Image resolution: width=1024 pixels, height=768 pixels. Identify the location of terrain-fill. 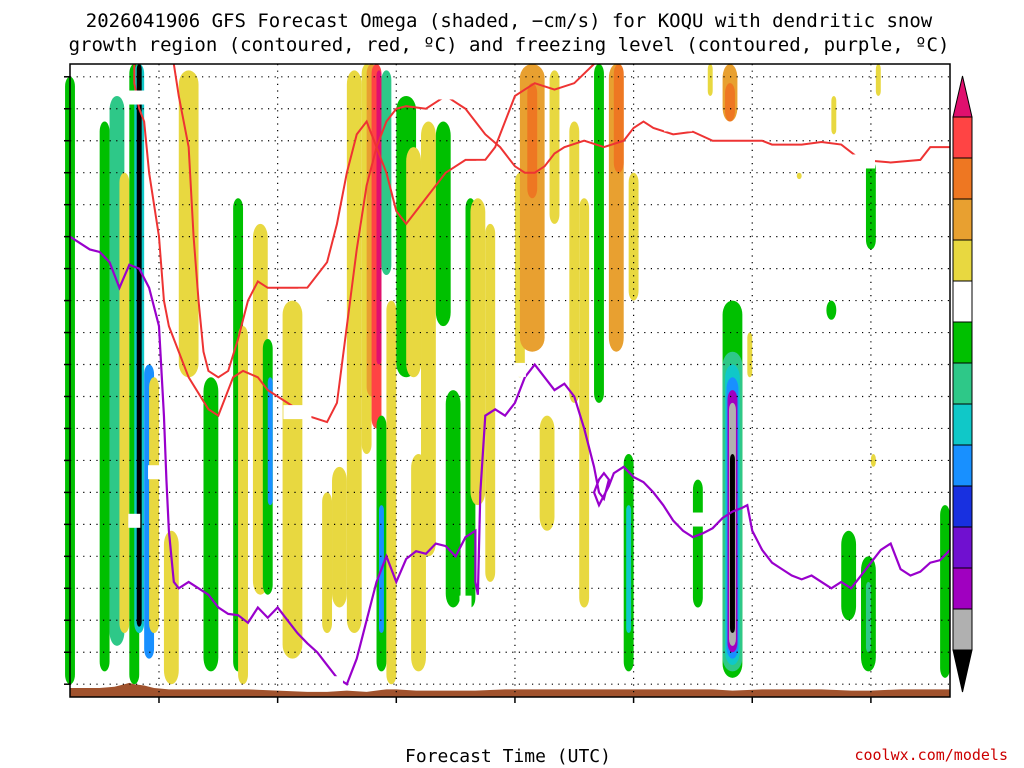
(510, 689).